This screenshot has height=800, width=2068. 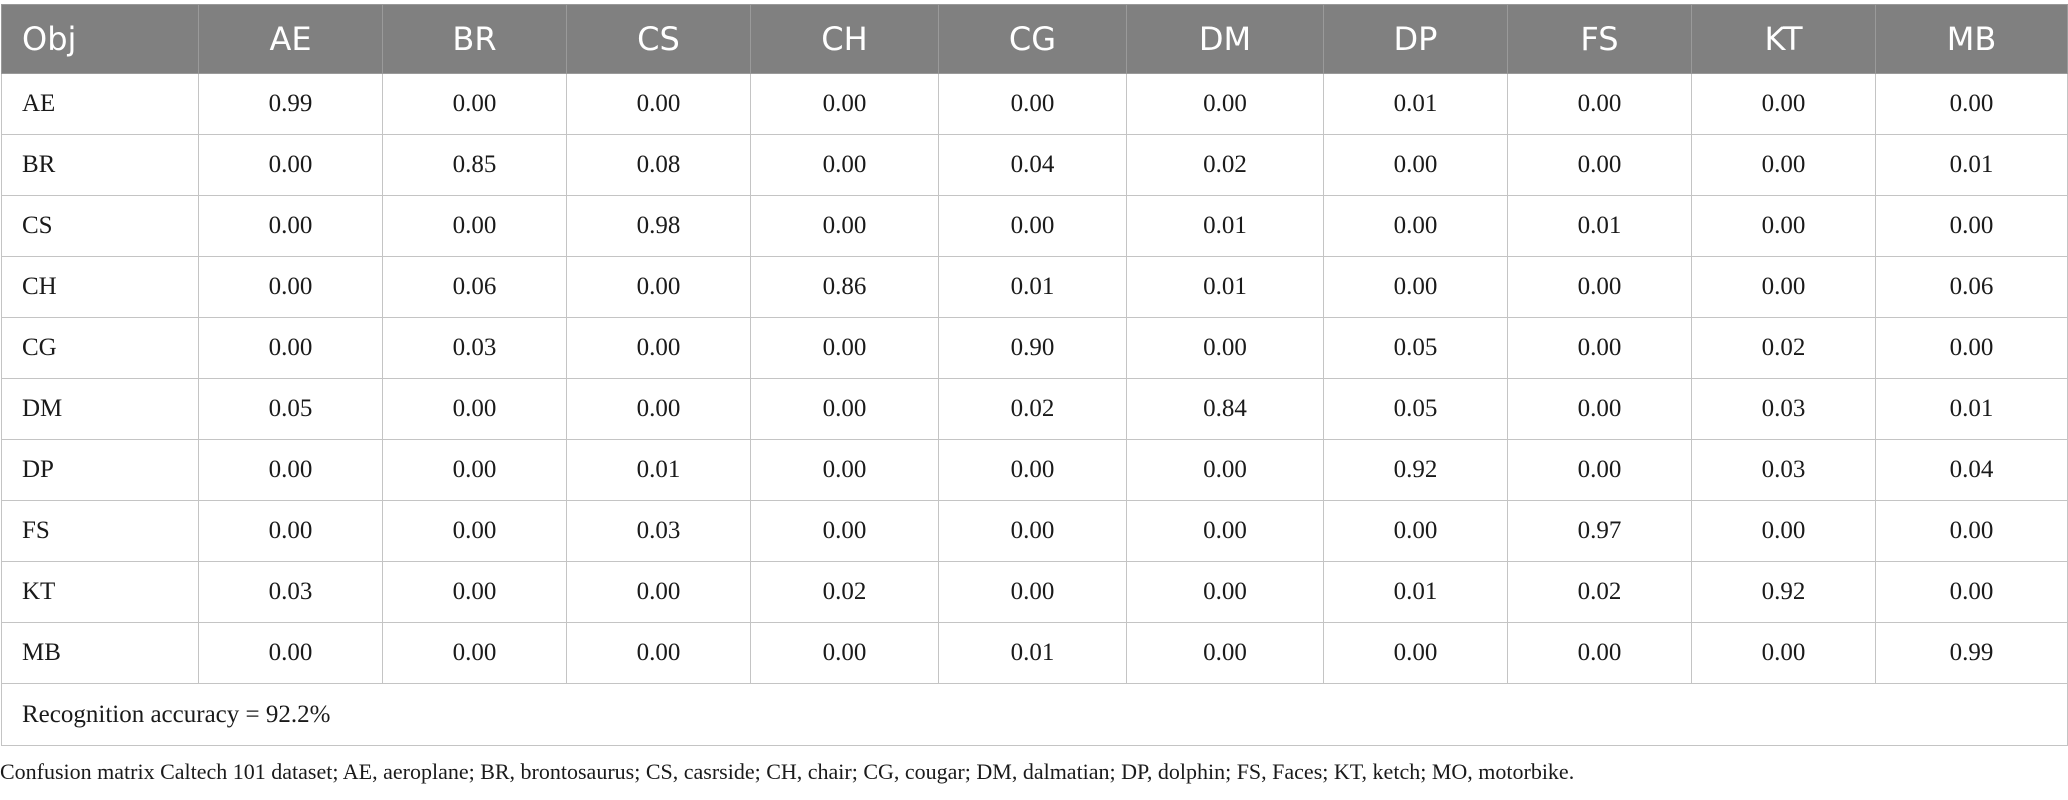 I want to click on column-header-dp: DP, so click(x=1415, y=39).